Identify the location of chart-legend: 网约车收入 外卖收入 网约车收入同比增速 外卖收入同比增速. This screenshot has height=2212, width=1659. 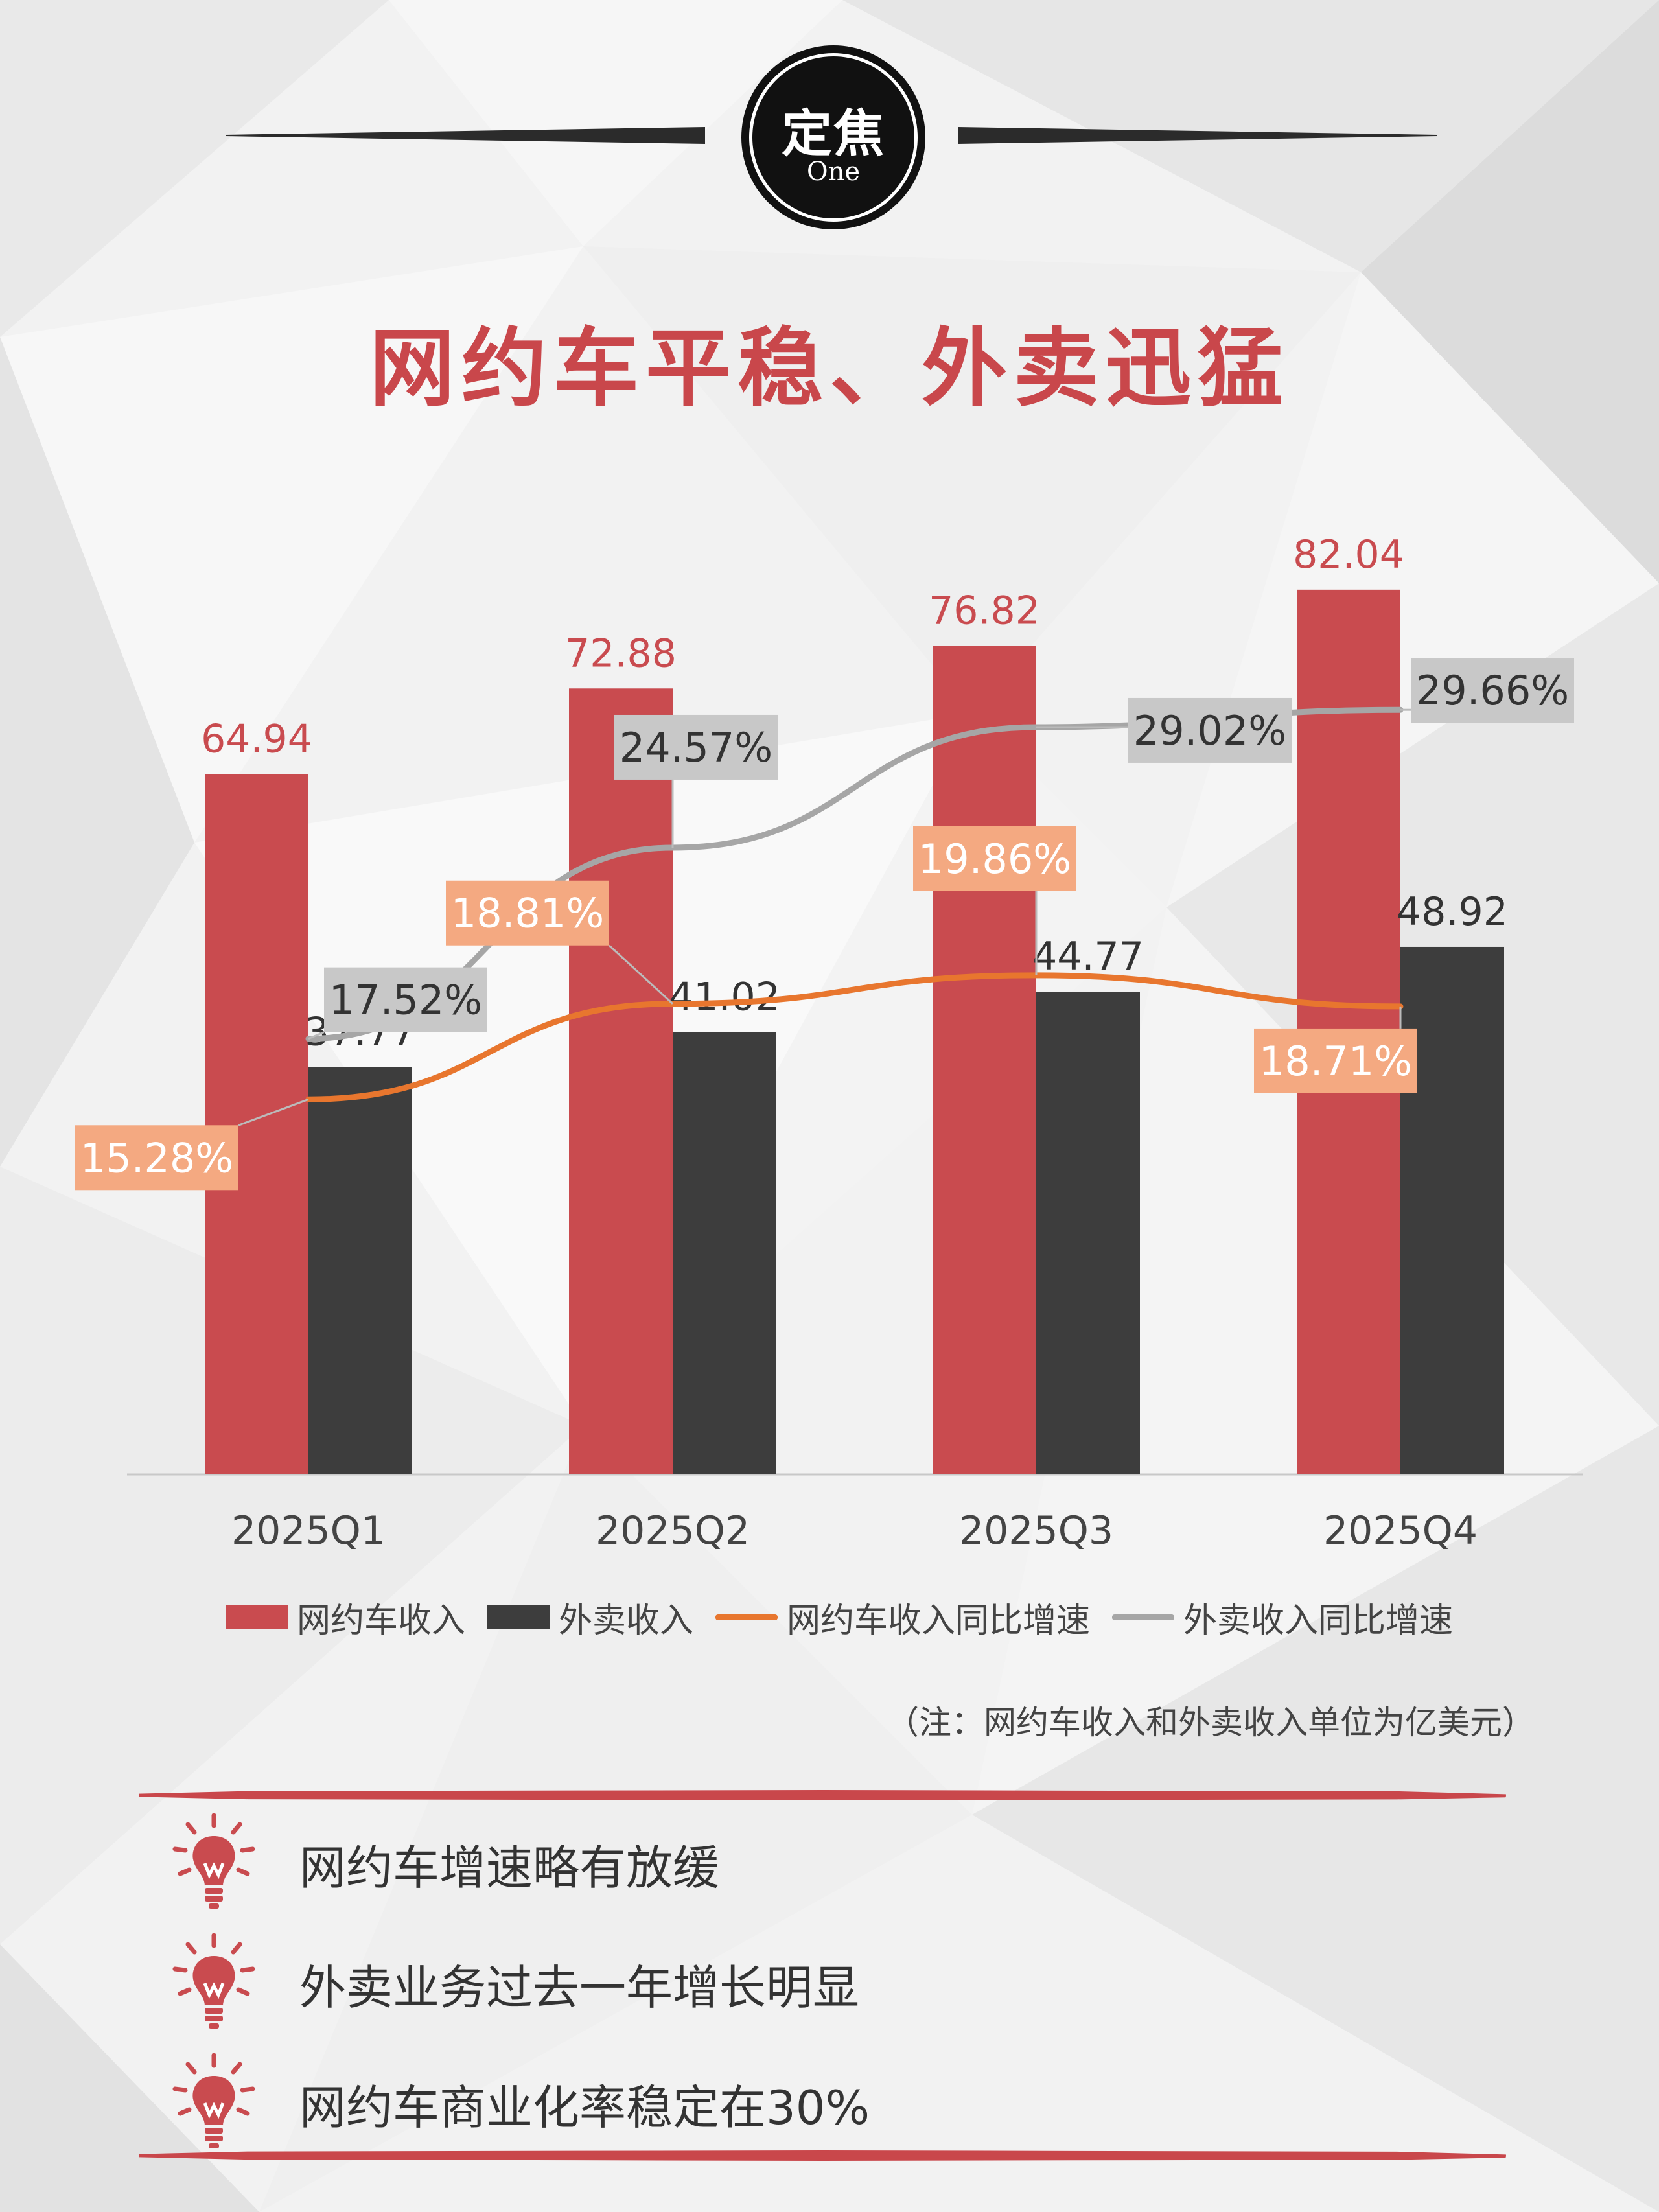
(850, 1617).